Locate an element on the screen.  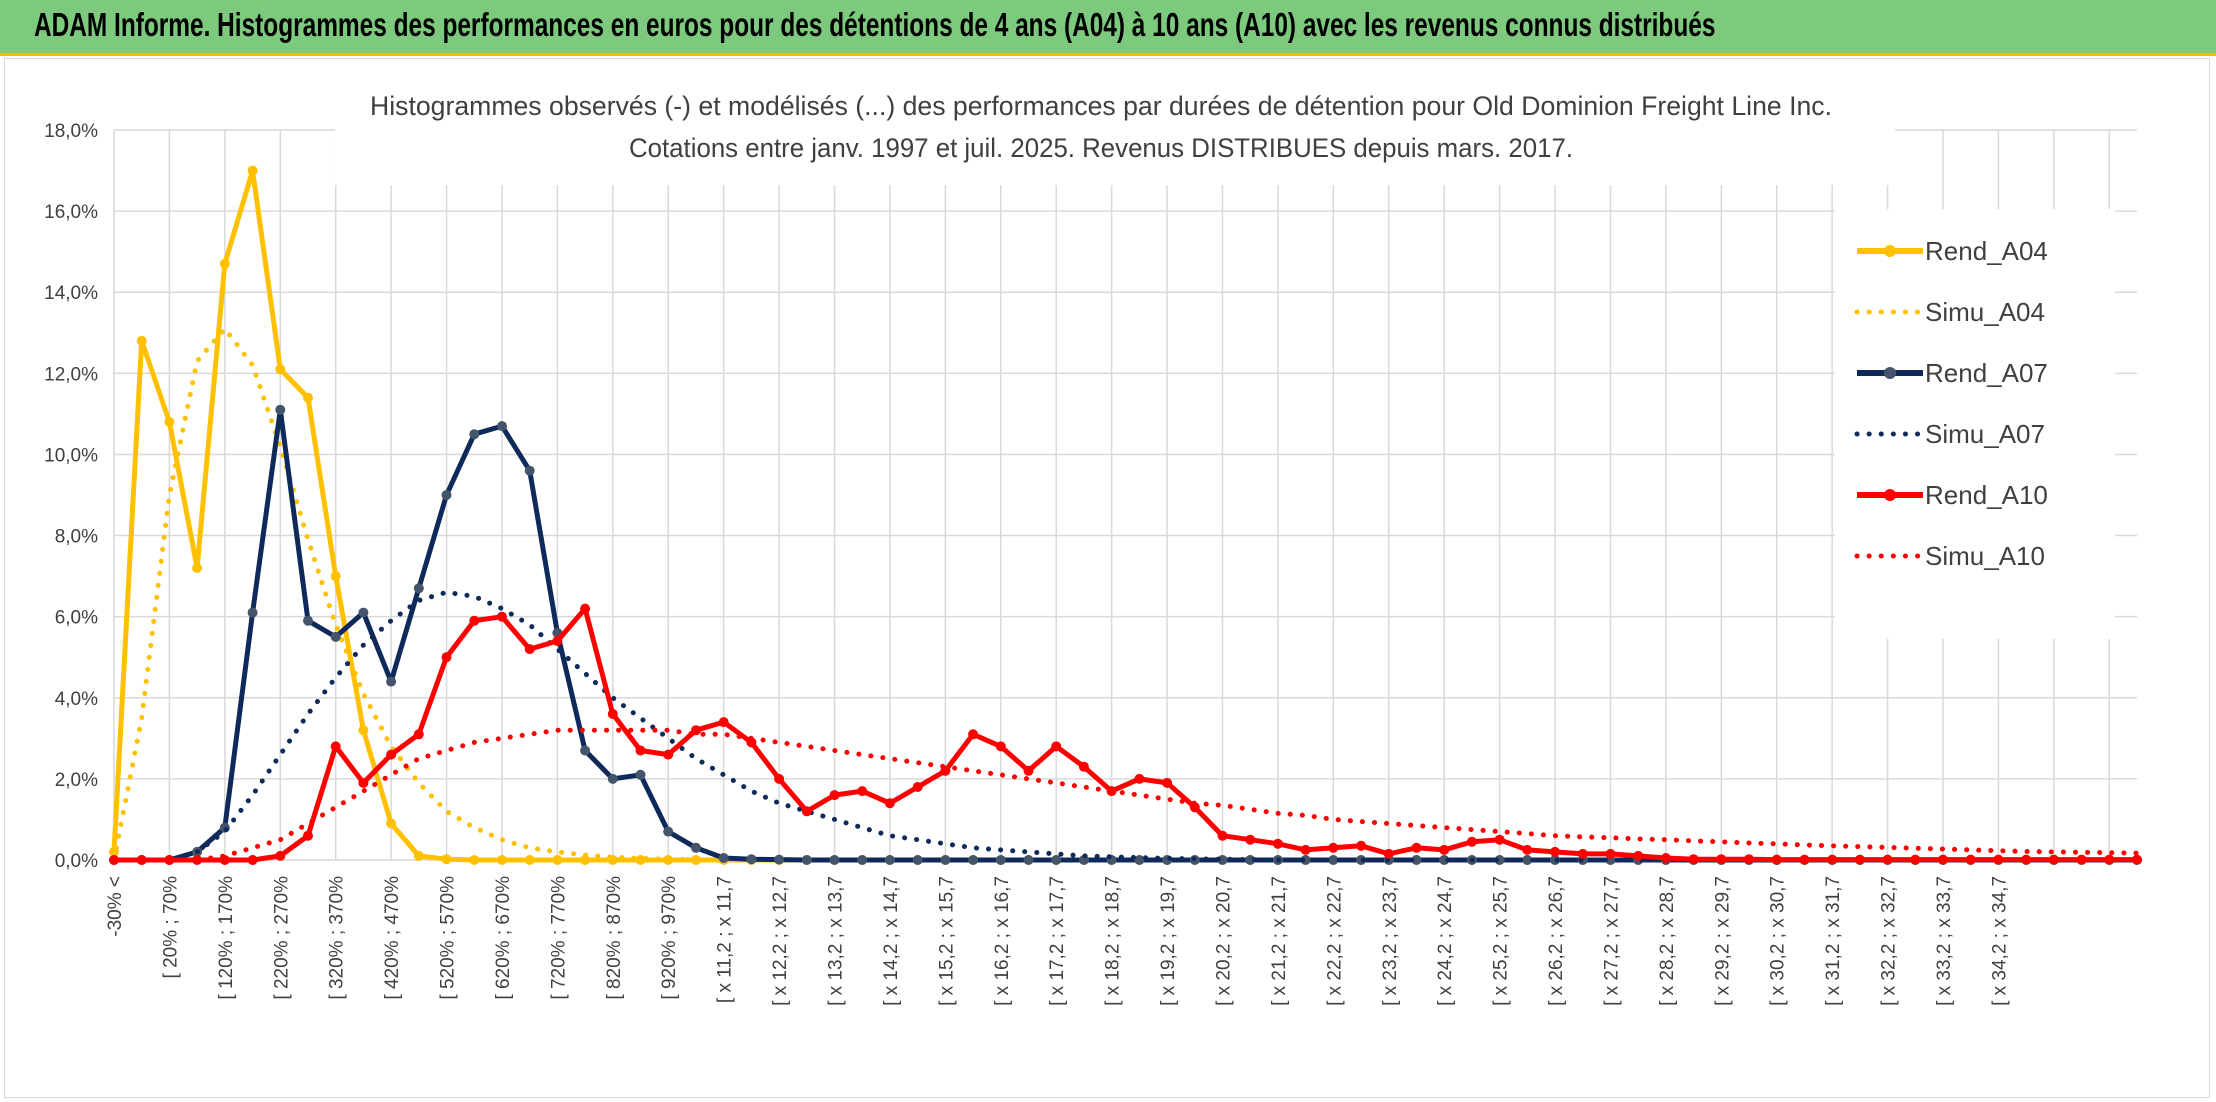
y-tick-label: 10,0% is located at coordinates (71, 455).